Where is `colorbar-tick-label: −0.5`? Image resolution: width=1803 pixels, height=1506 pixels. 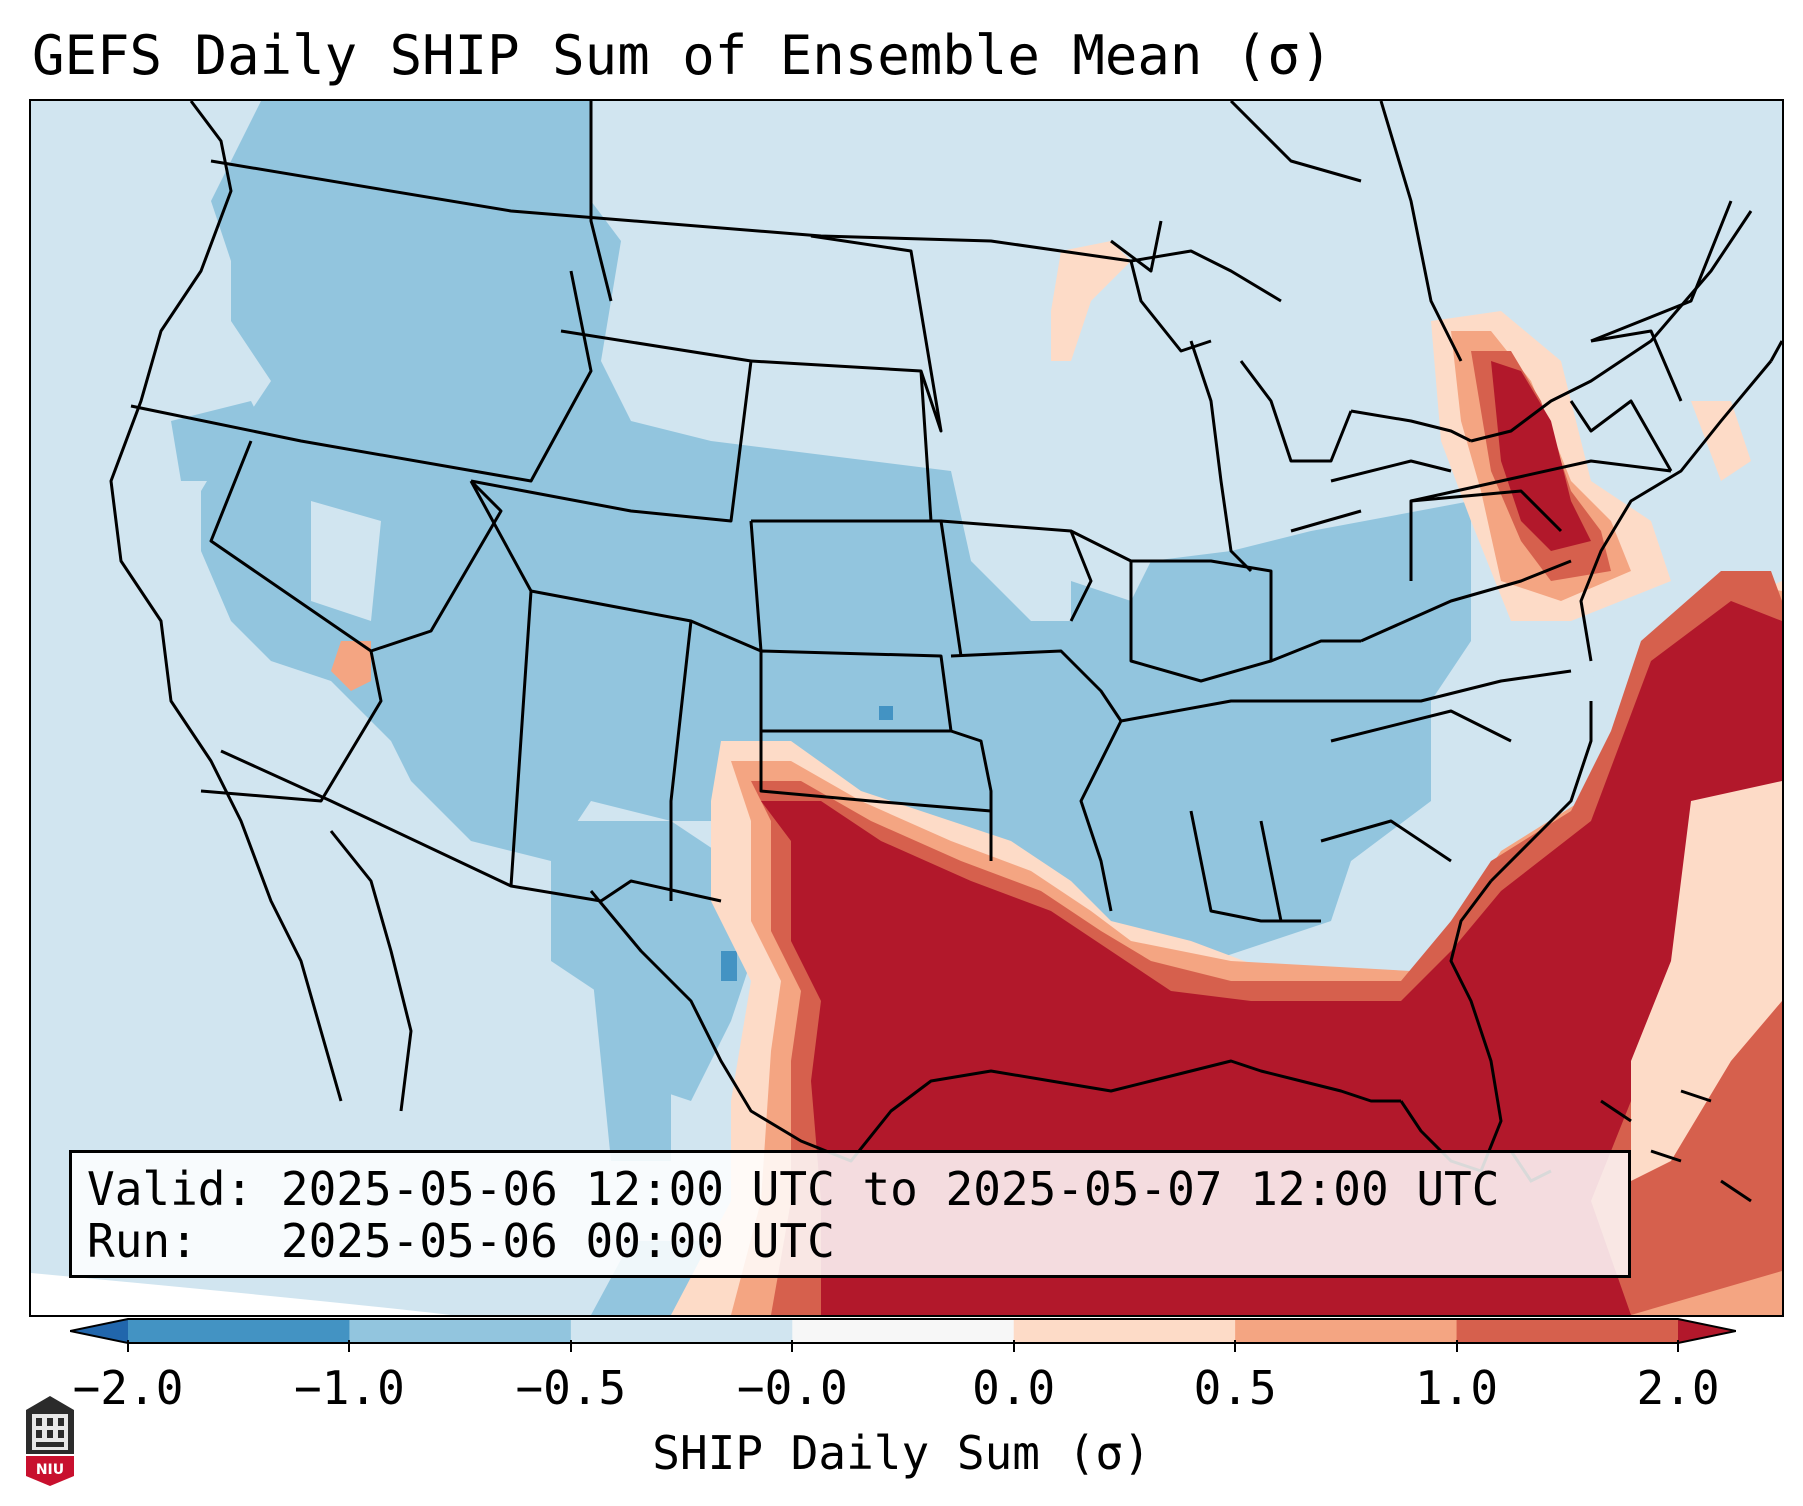 colorbar-tick-label: −0.5 is located at coordinates (571, 1388).